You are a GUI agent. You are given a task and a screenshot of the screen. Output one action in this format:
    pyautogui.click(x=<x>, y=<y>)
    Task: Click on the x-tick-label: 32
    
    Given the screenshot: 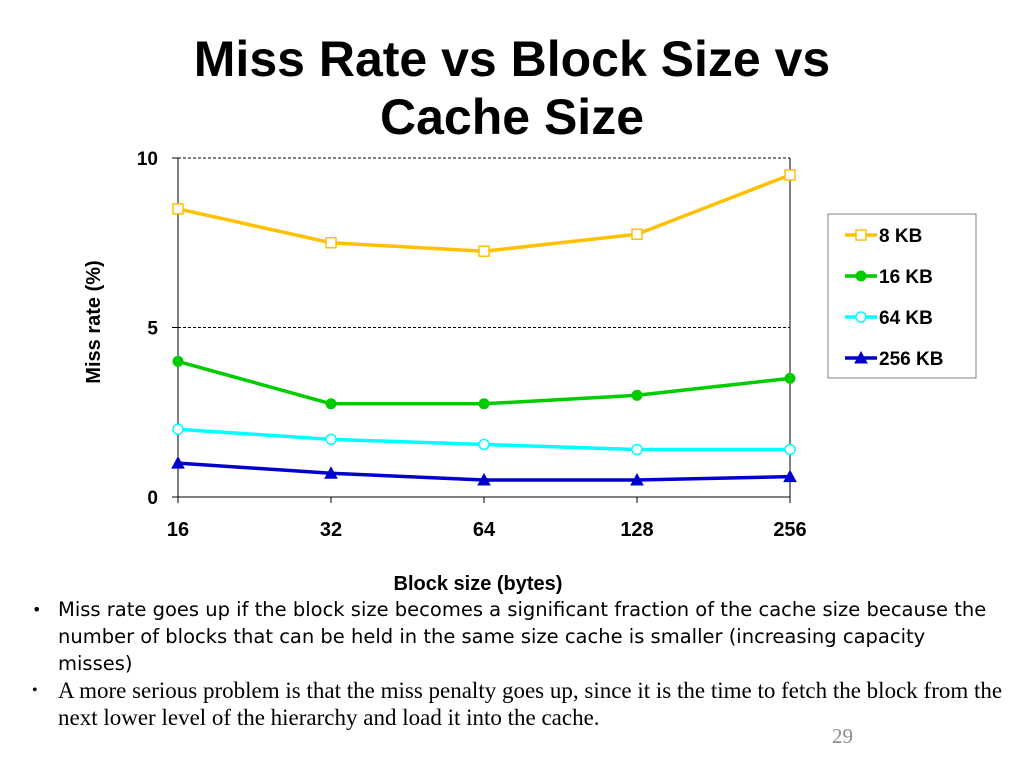 What is the action you would take?
    pyautogui.click(x=331, y=530)
    